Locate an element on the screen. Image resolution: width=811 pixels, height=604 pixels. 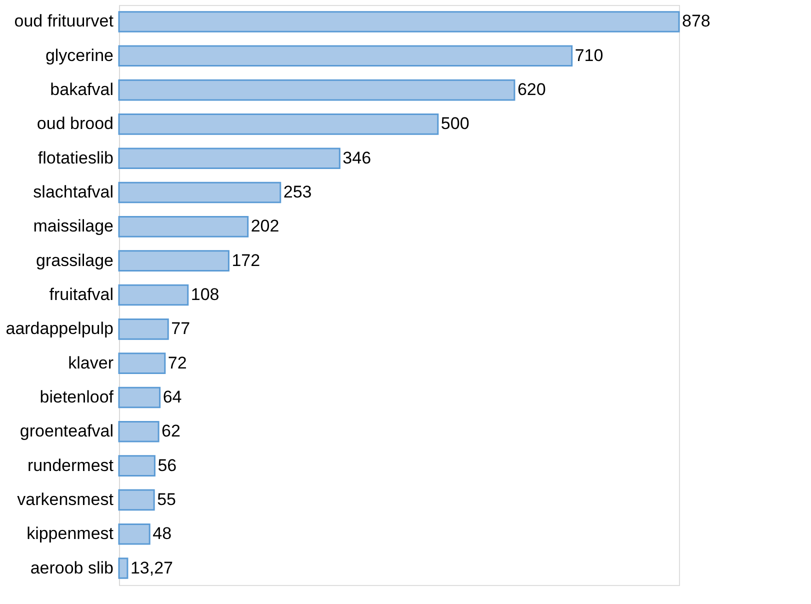
y-tick-label: groenteafval is located at coordinates (67, 431).